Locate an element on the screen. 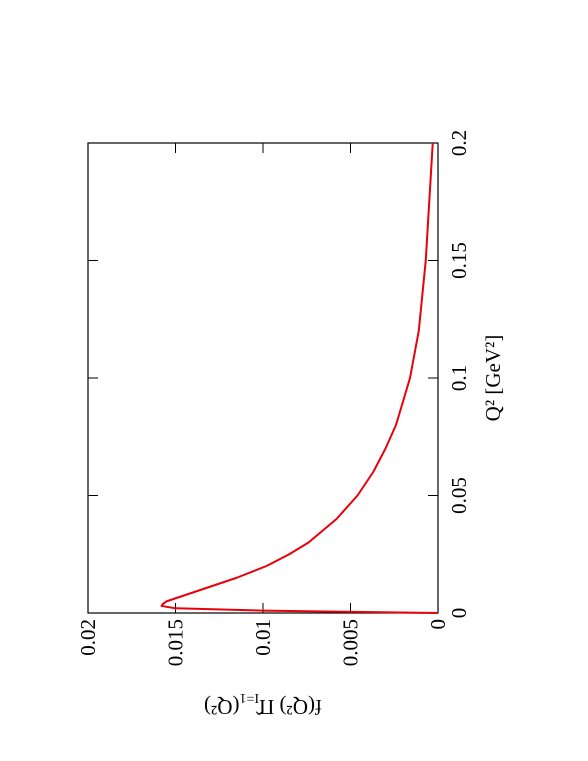 The image size is (588, 761). x-tick-label: 0.1 is located at coordinates (459, 378).